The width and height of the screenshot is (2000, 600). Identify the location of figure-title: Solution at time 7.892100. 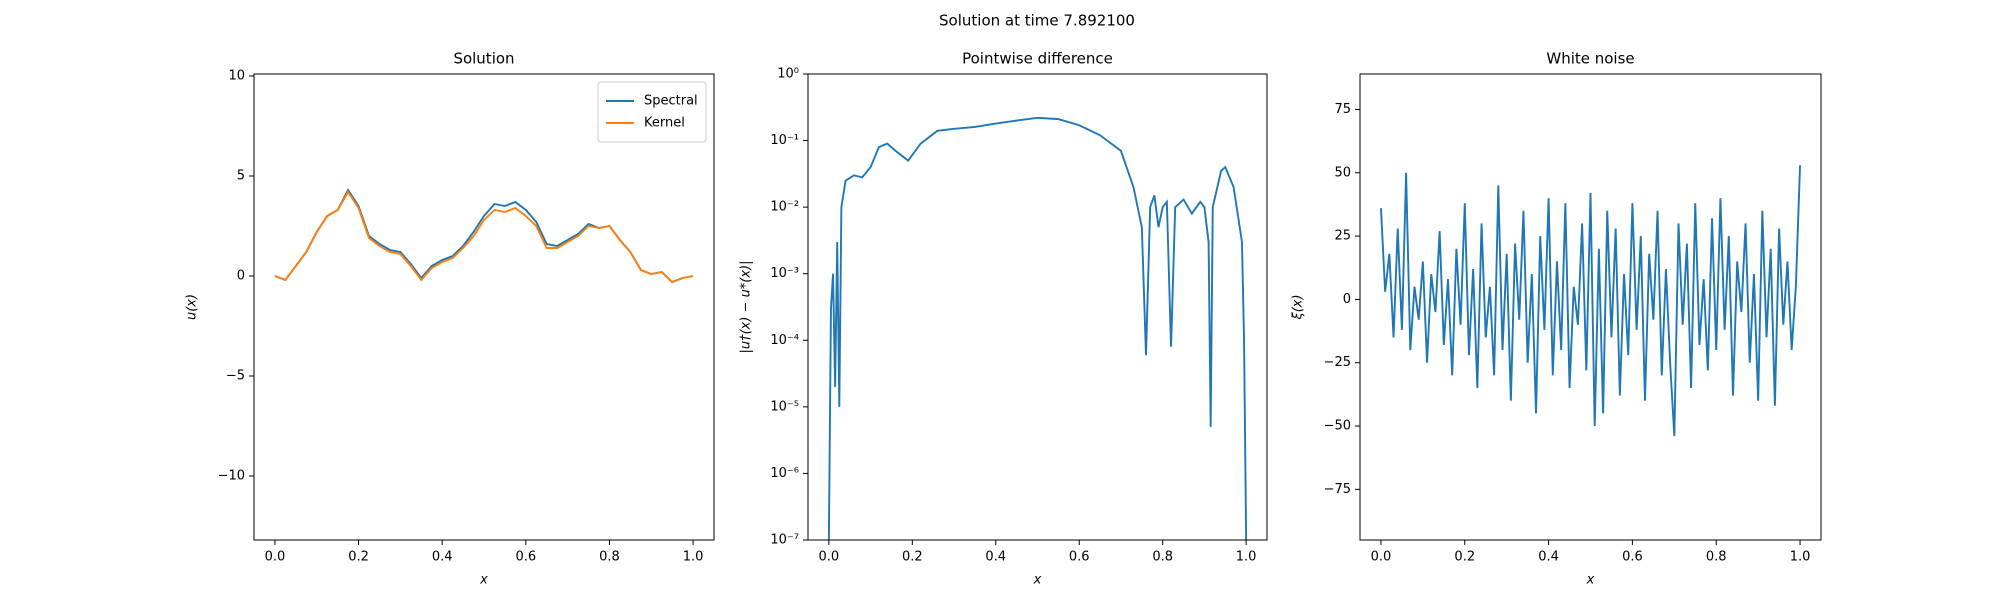
(1037, 21).